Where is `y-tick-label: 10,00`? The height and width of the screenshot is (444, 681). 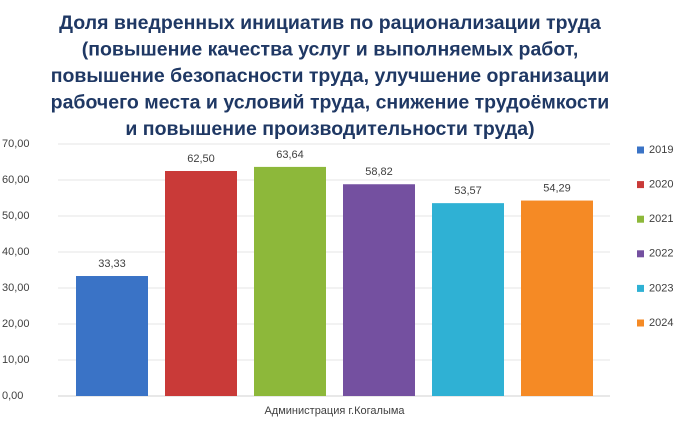
y-tick-label: 10,00 is located at coordinates (16, 360).